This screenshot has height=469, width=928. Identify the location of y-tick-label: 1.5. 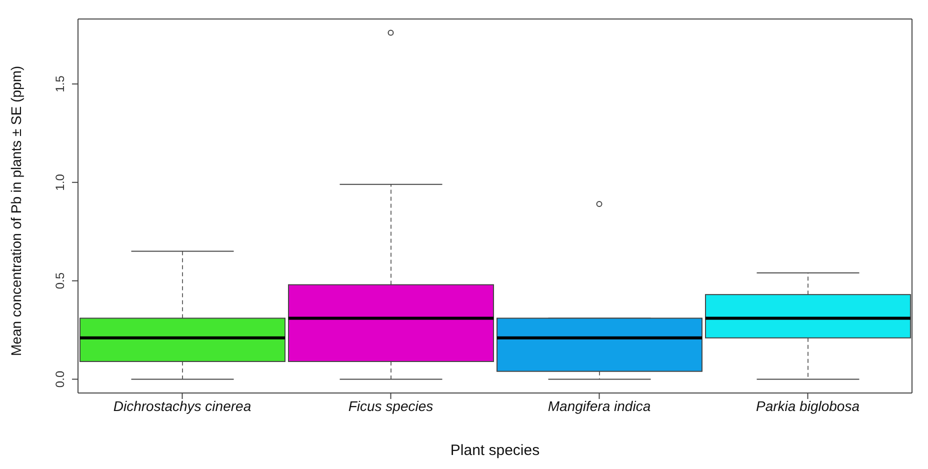
(60, 83).